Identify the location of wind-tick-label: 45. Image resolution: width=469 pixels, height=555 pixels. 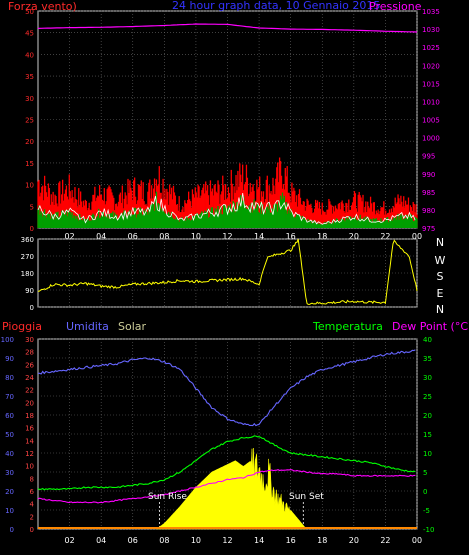
(29, 34).